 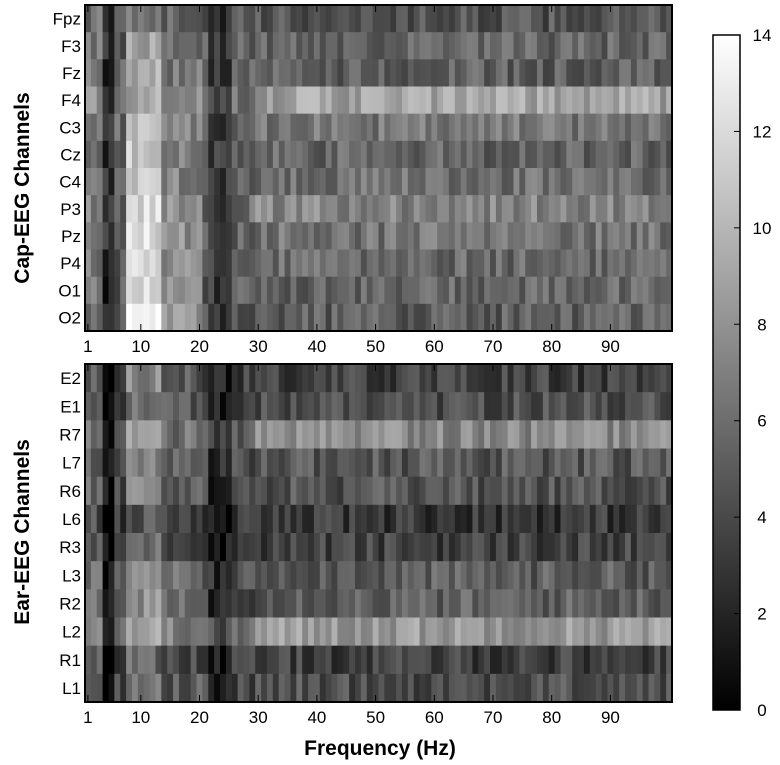 I want to click on colorbar-tick-label: 12, so click(x=762, y=131).